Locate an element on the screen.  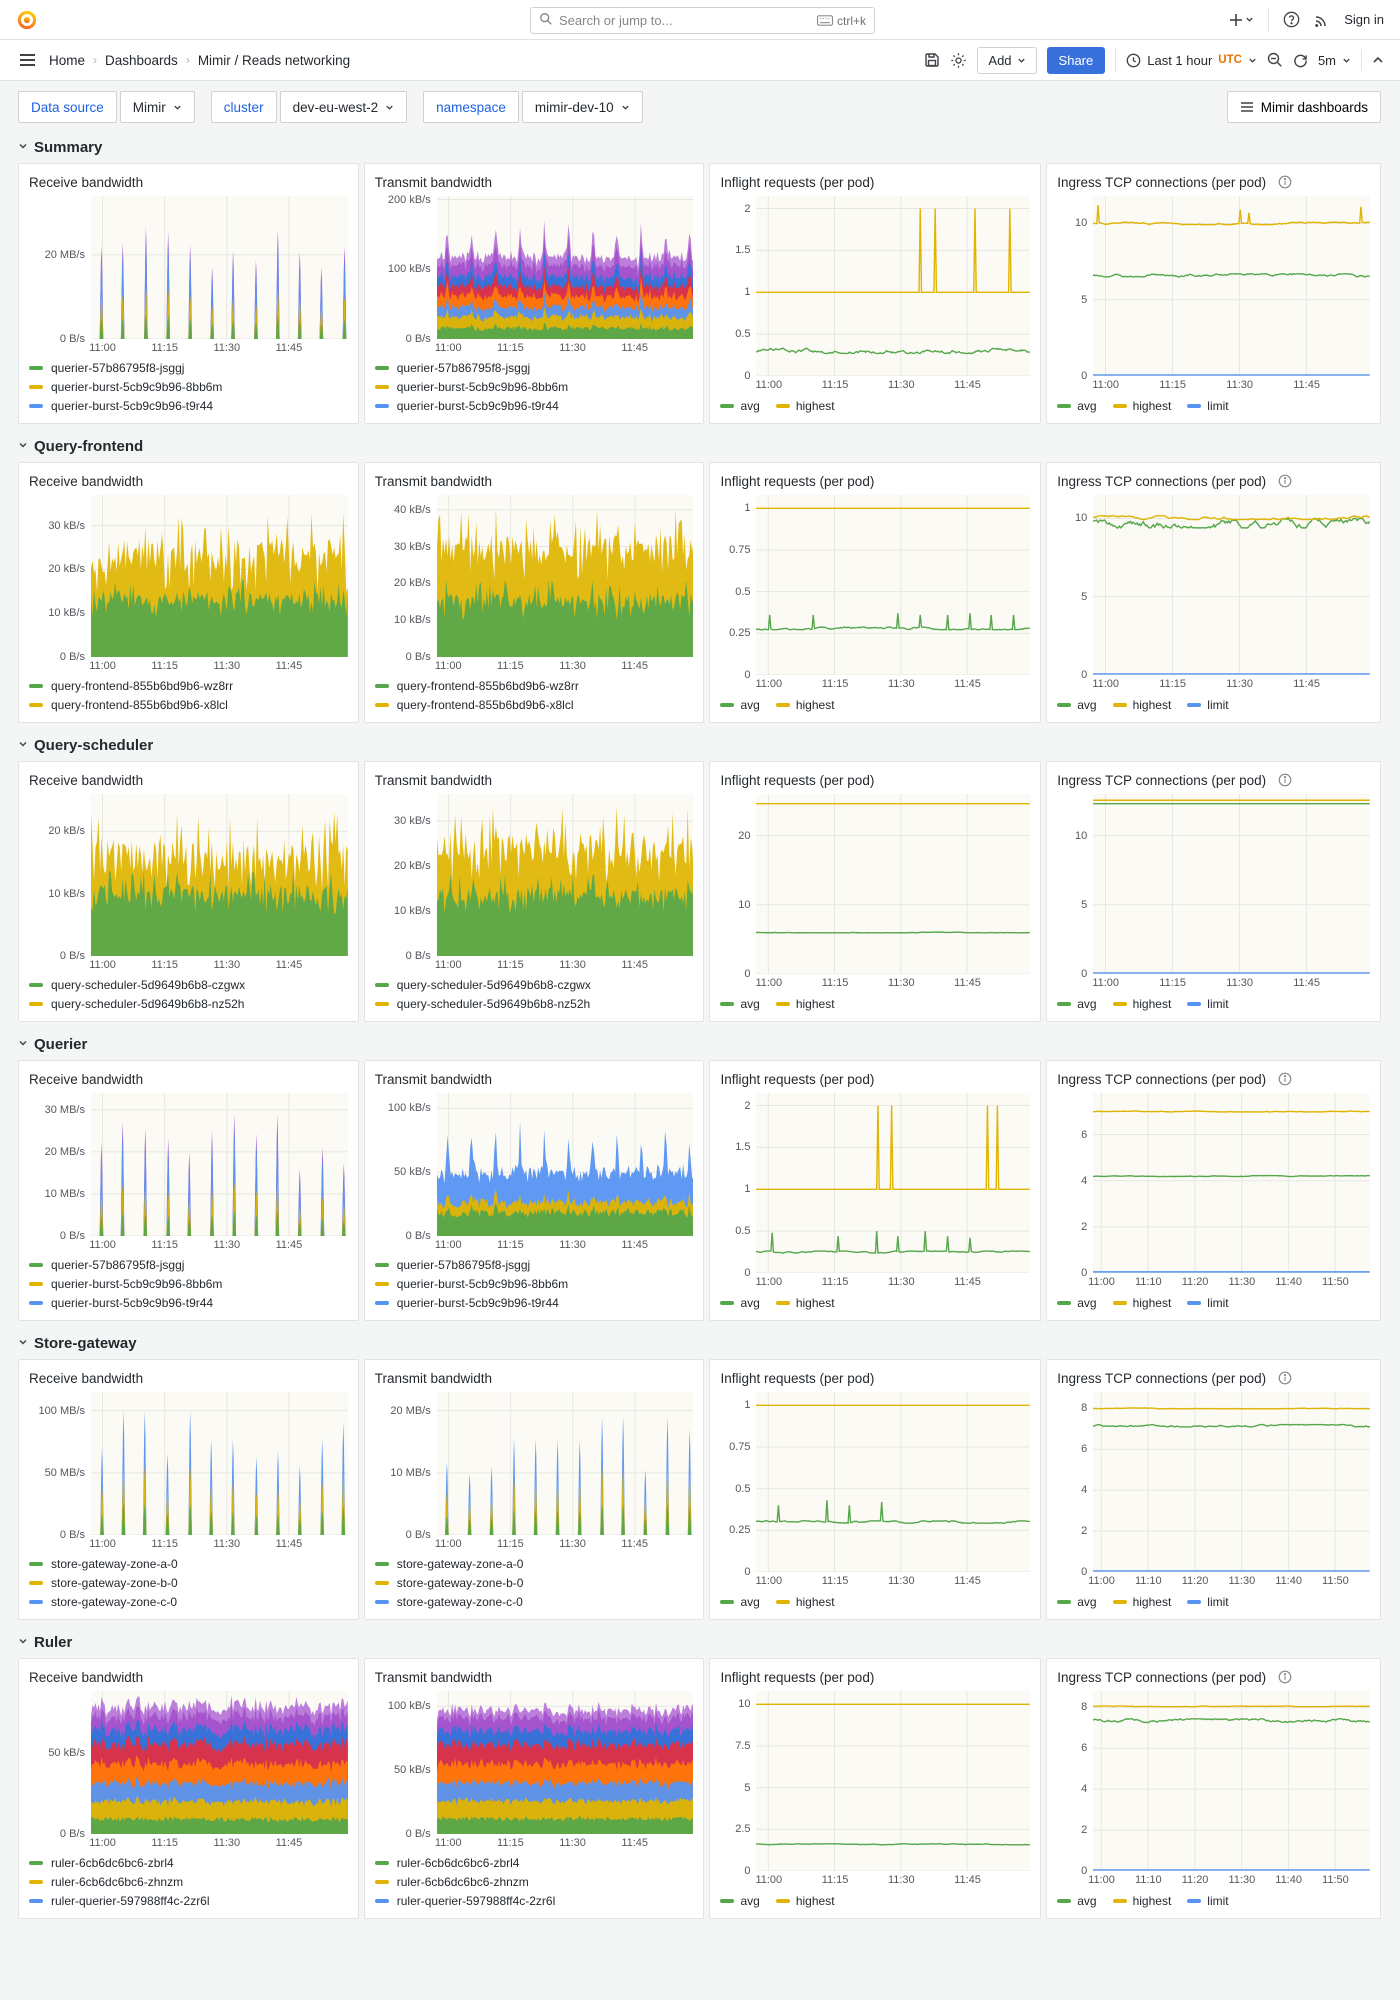
time-range-picker: Last 1 hour UTC is located at coordinates (1191, 60).